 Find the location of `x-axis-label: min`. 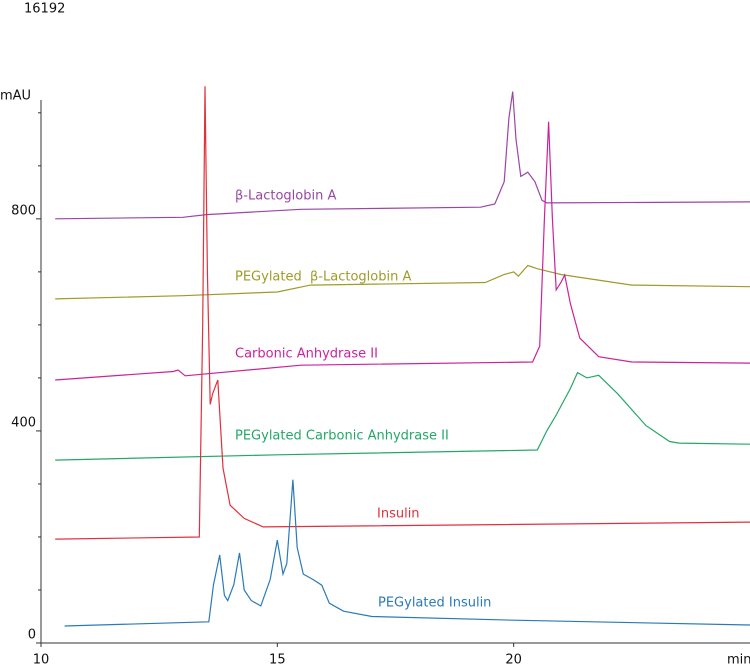

x-axis-label: min is located at coordinates (738, 660).